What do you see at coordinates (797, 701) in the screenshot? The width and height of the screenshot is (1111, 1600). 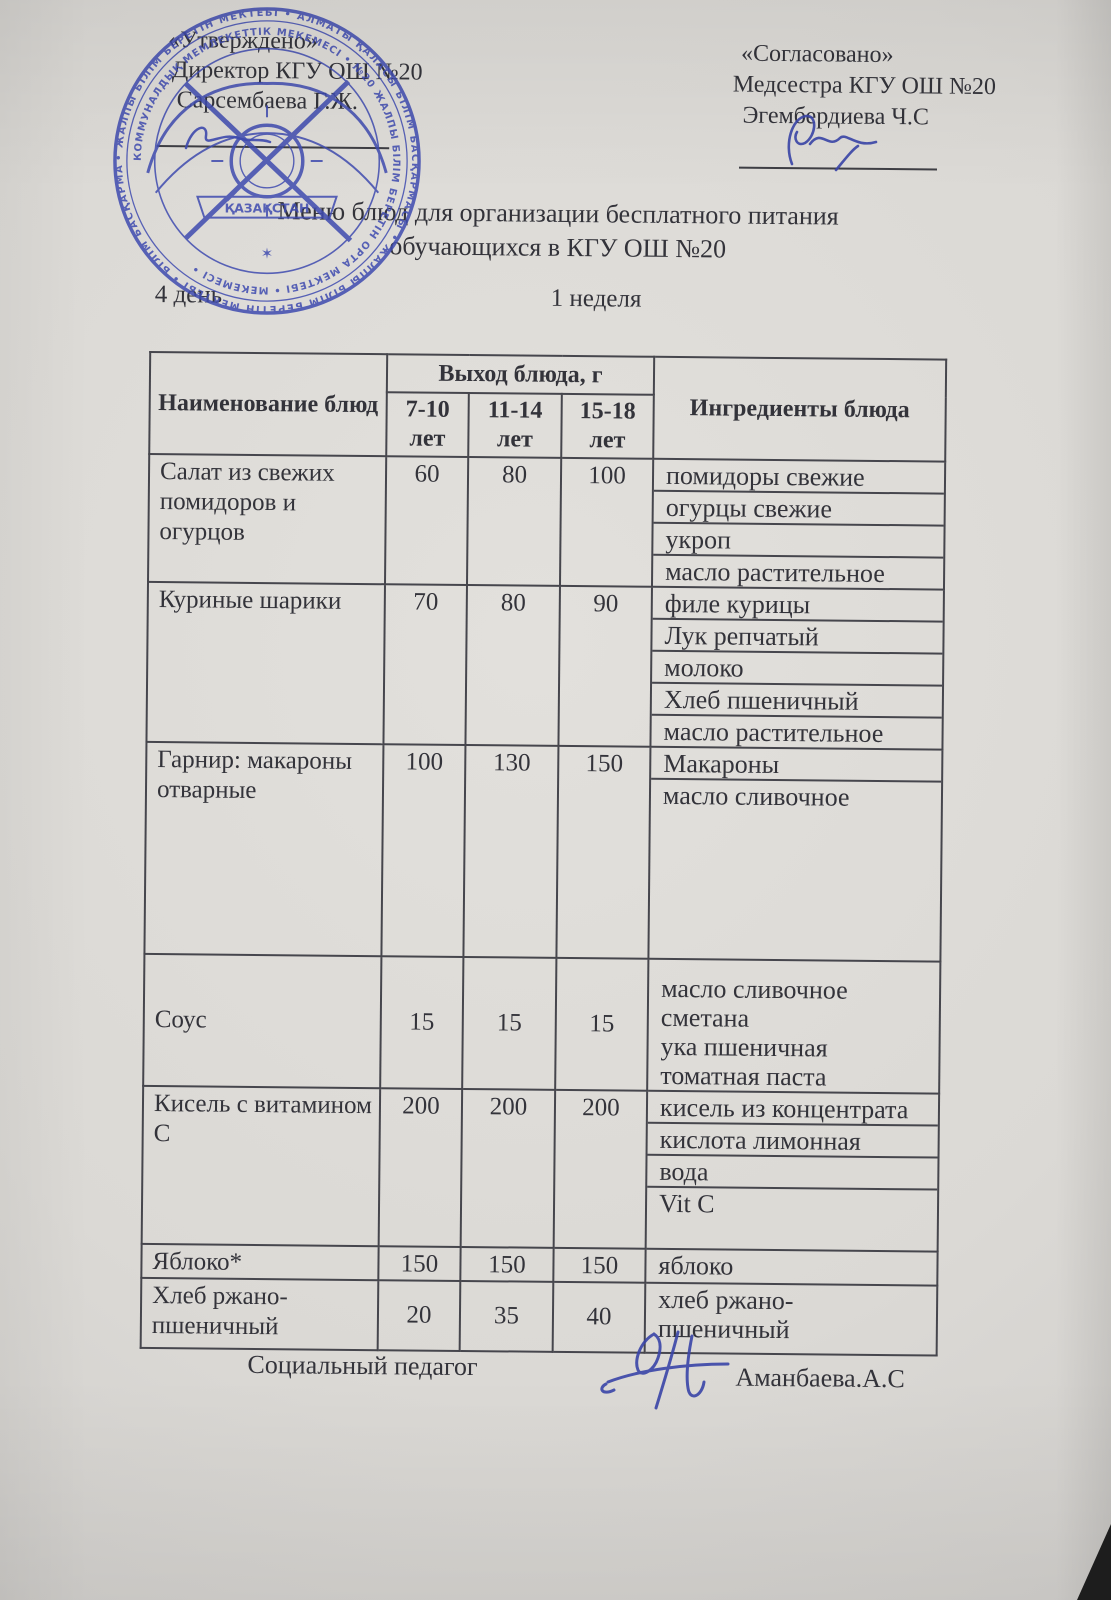 I see `ingredient: Хлеб пшеничный` at bounding box center [797, 701].